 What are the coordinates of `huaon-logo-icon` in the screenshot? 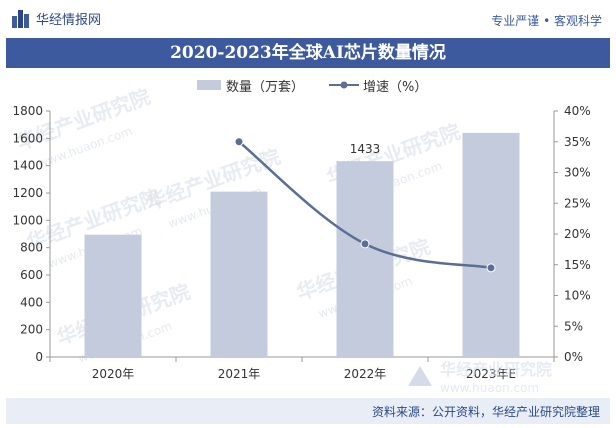 It's located at (420, 376).